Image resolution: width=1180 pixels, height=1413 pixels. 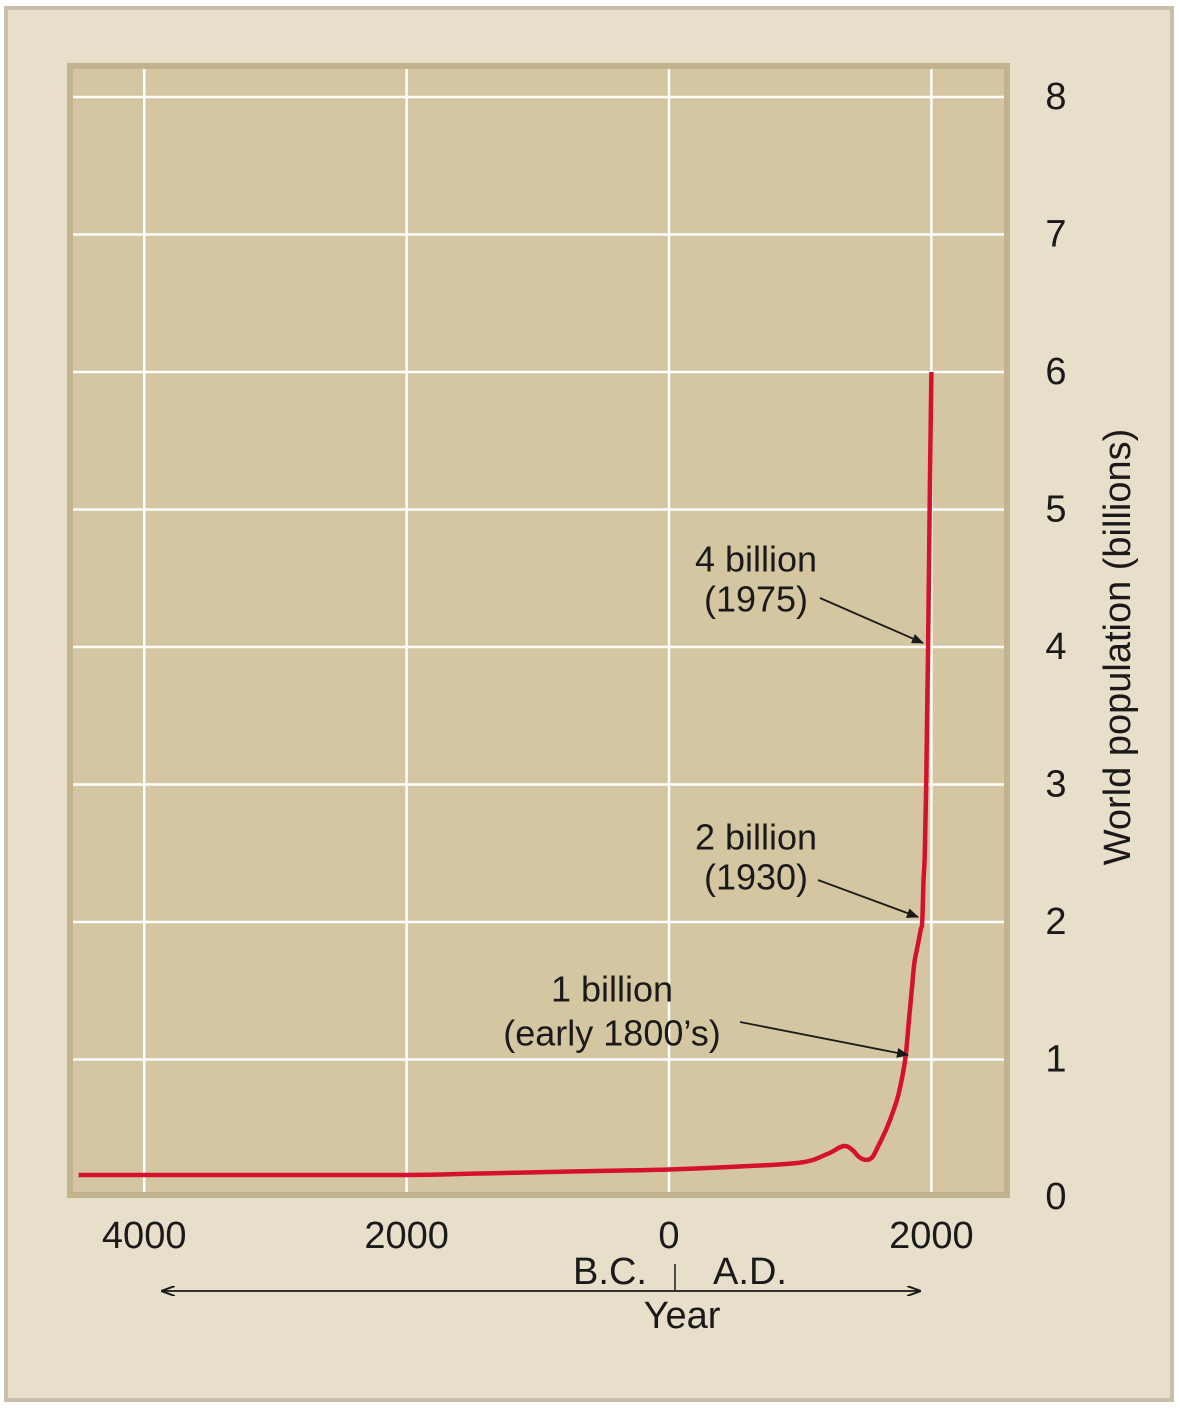 What do you see at coordinates (1055, 785) in the screenshot?
I see `y-tick-label: 3` at bounding box center [1055, 785].